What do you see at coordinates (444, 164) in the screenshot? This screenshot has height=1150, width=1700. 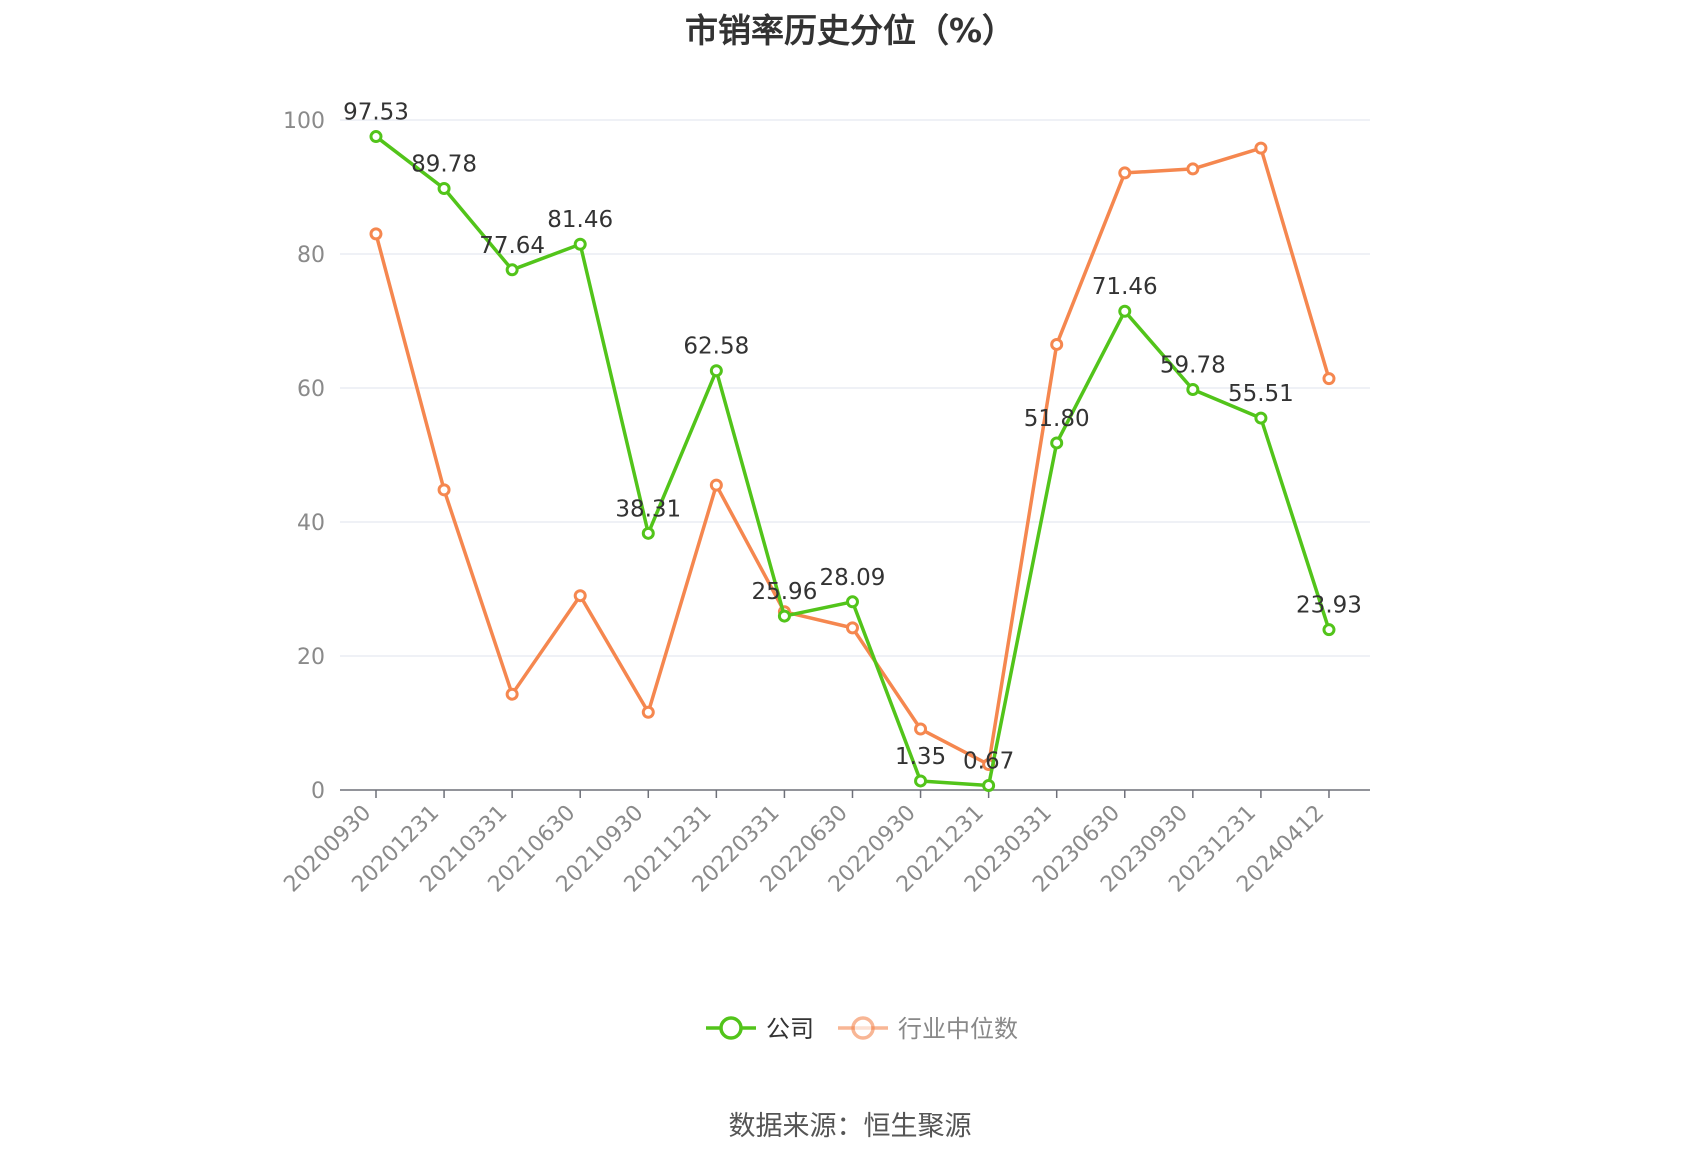 I see `data-label: 89.78` at bounding box center [444, 164].